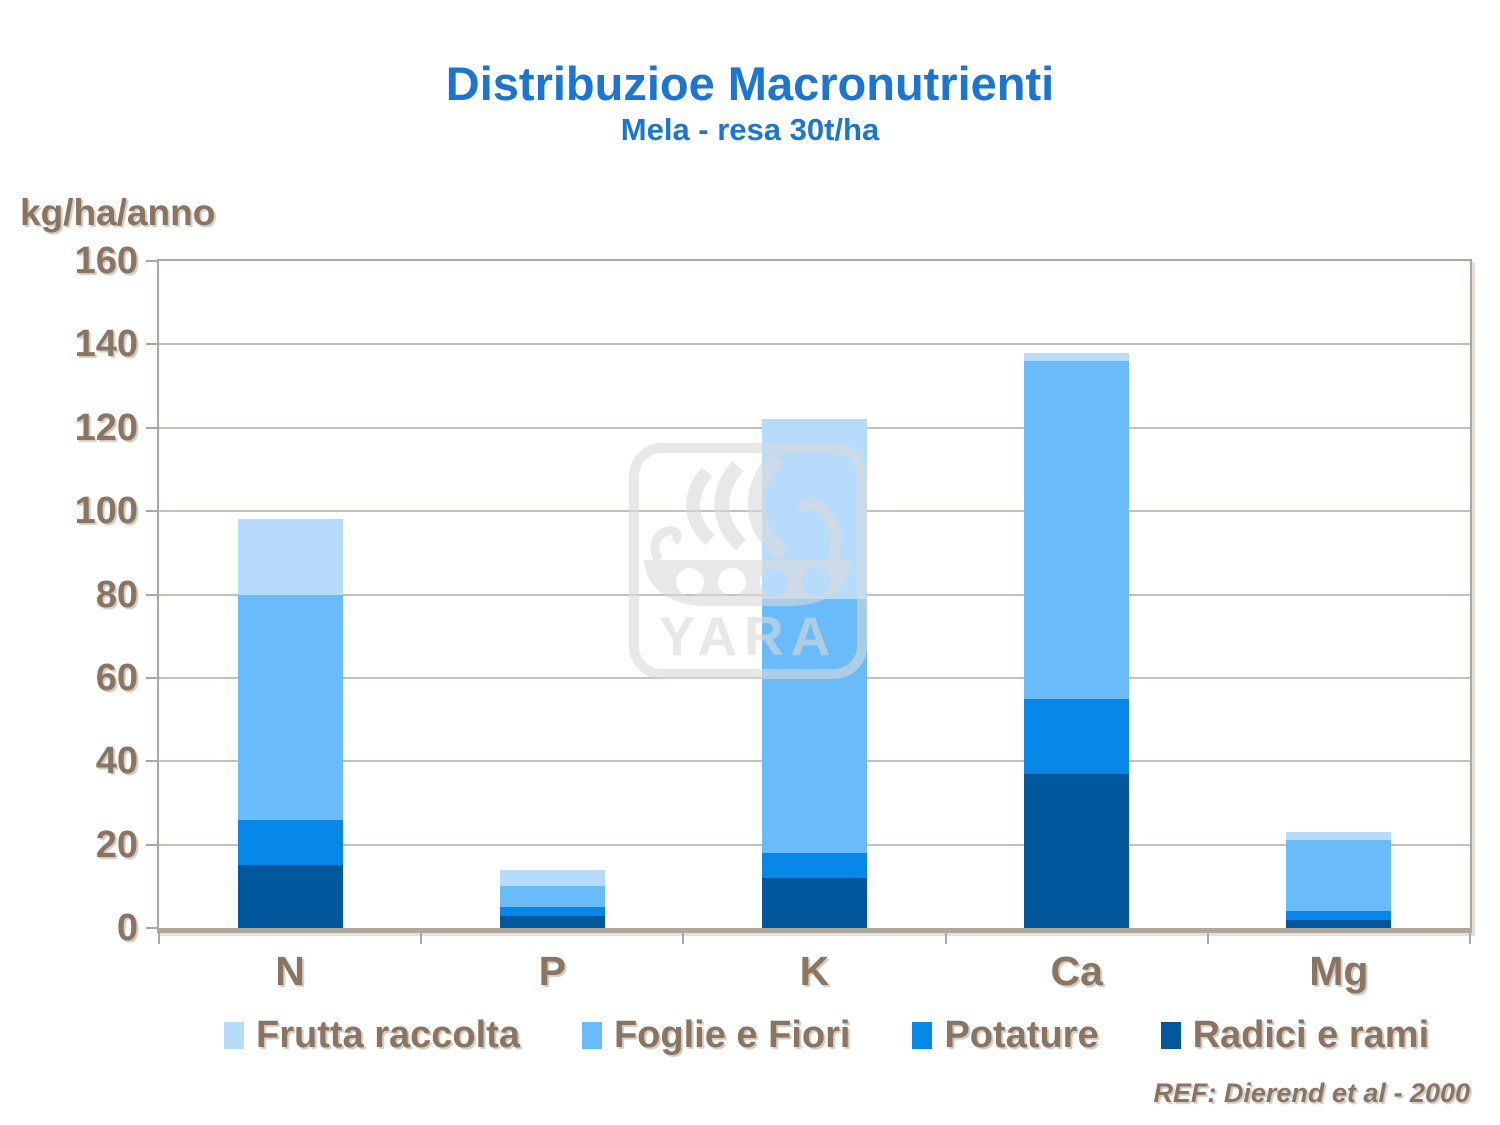  What do you see at coordinates (127, 928) in the screenshot?
I see `y-tick-label: 0` at bounding box center [127, 928].